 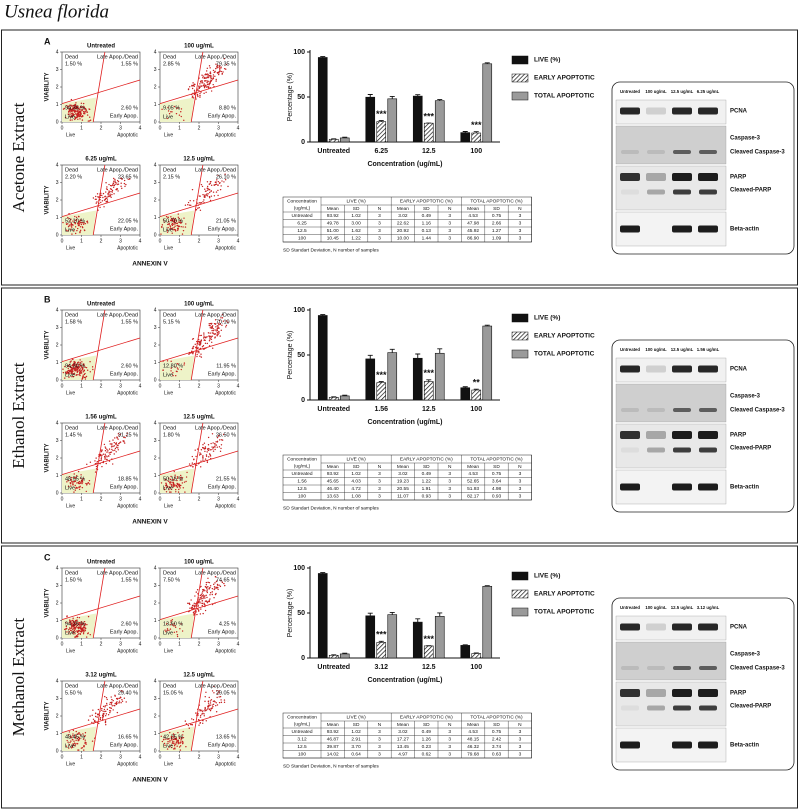 What do you see at coordinates (199, 721) in the screenshot?
I see `gate-line` at bounding box center [199, 721].